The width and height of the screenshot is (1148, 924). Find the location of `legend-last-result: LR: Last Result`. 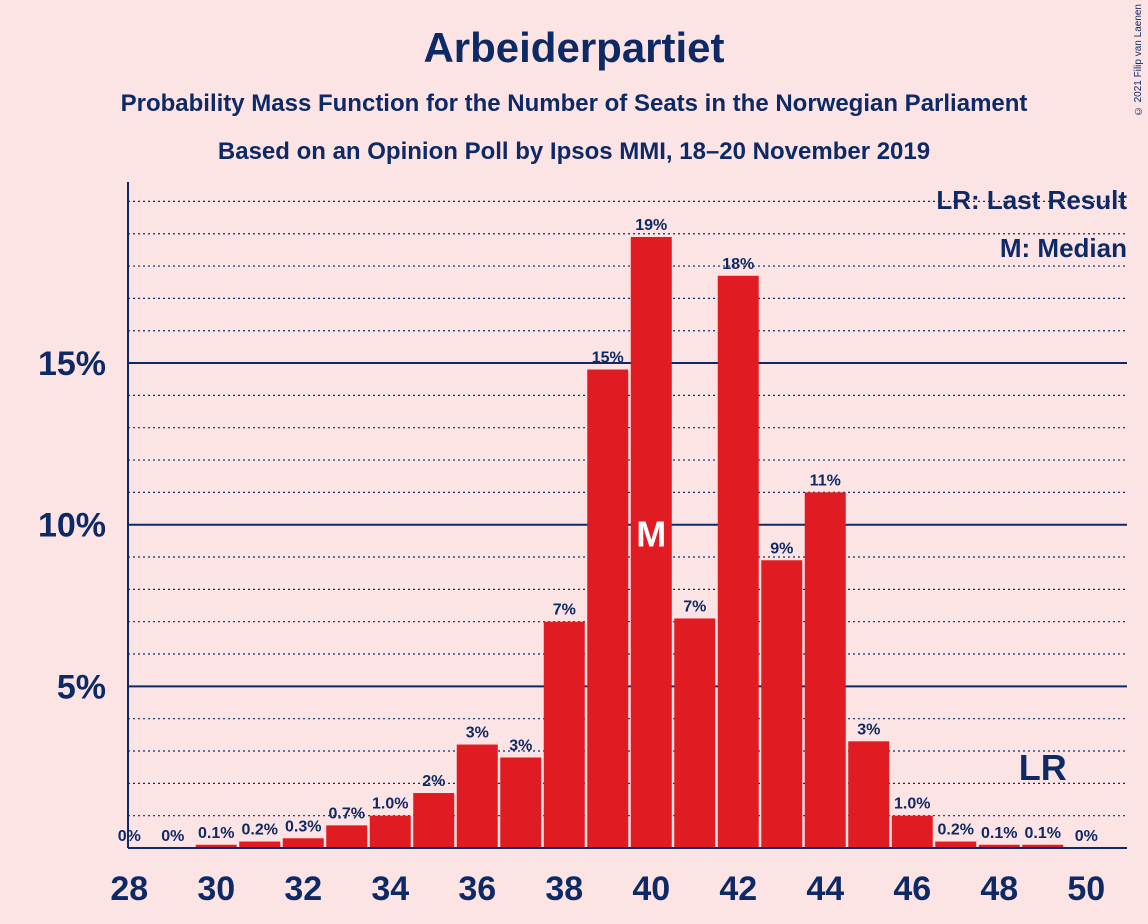

legend-last-result: LR: Last Result is located at coordinates (1031, 200).